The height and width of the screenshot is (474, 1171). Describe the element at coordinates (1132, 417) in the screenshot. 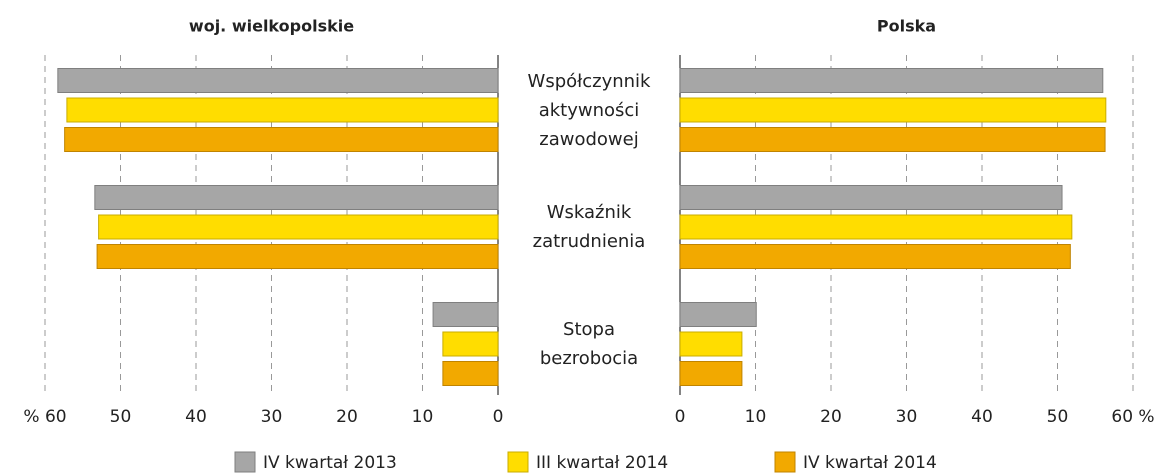

I see `x-tick-label: 60 %` at that location.